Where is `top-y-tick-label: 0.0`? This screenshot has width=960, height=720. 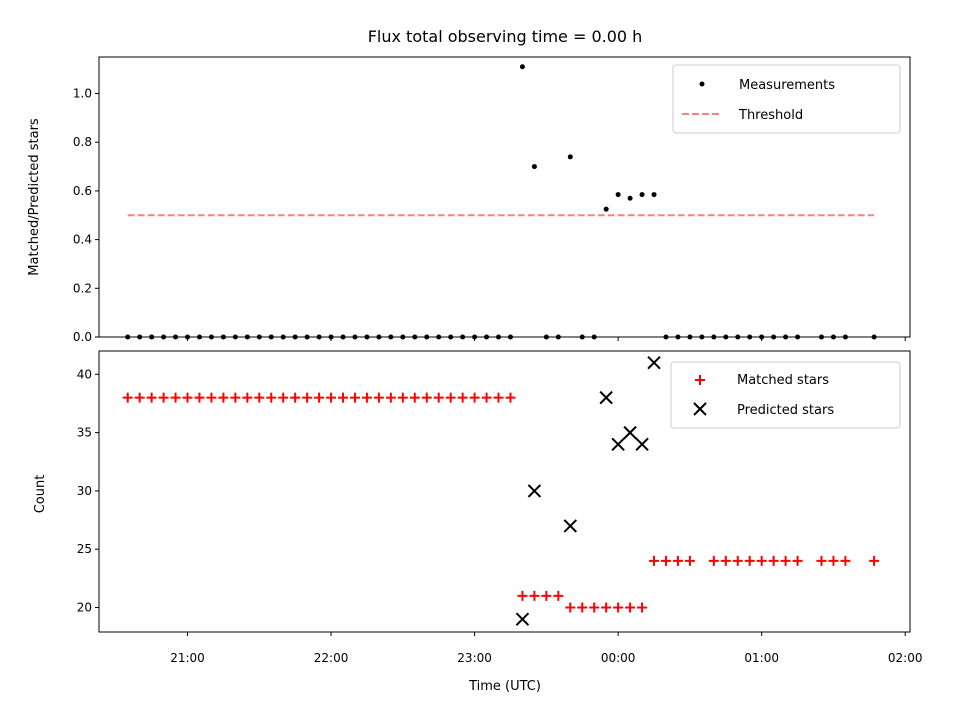 top-y-tick-label: 0.0 is located at coordinates (82, 337).